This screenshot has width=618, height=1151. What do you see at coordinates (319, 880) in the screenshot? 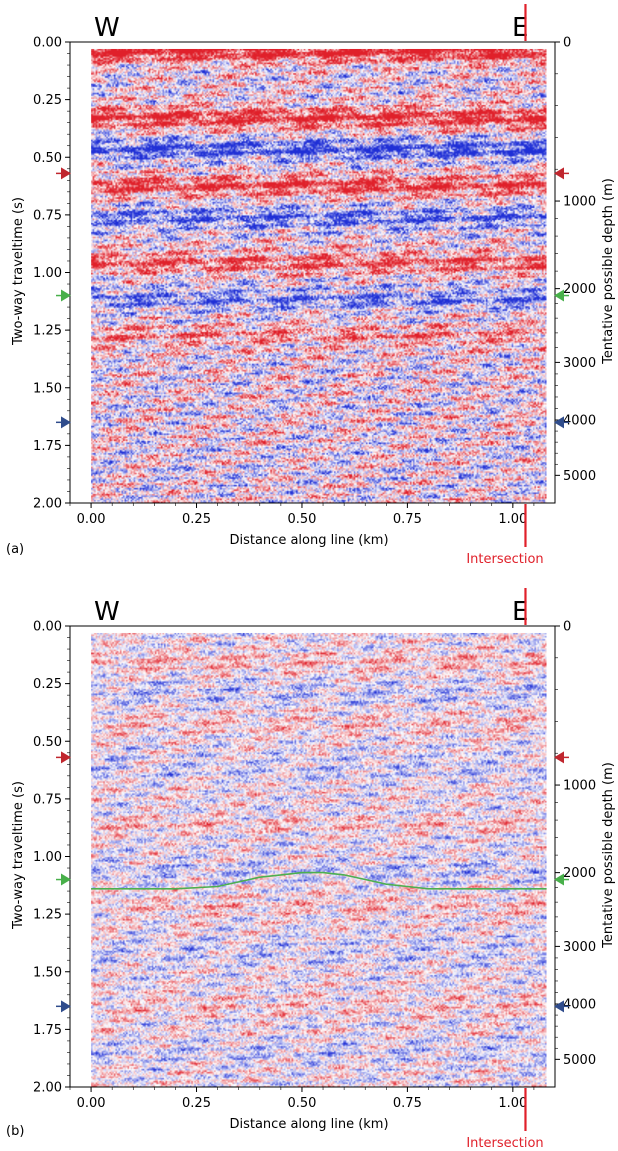
I see `horizon-line` at bounding box center [319, 880].